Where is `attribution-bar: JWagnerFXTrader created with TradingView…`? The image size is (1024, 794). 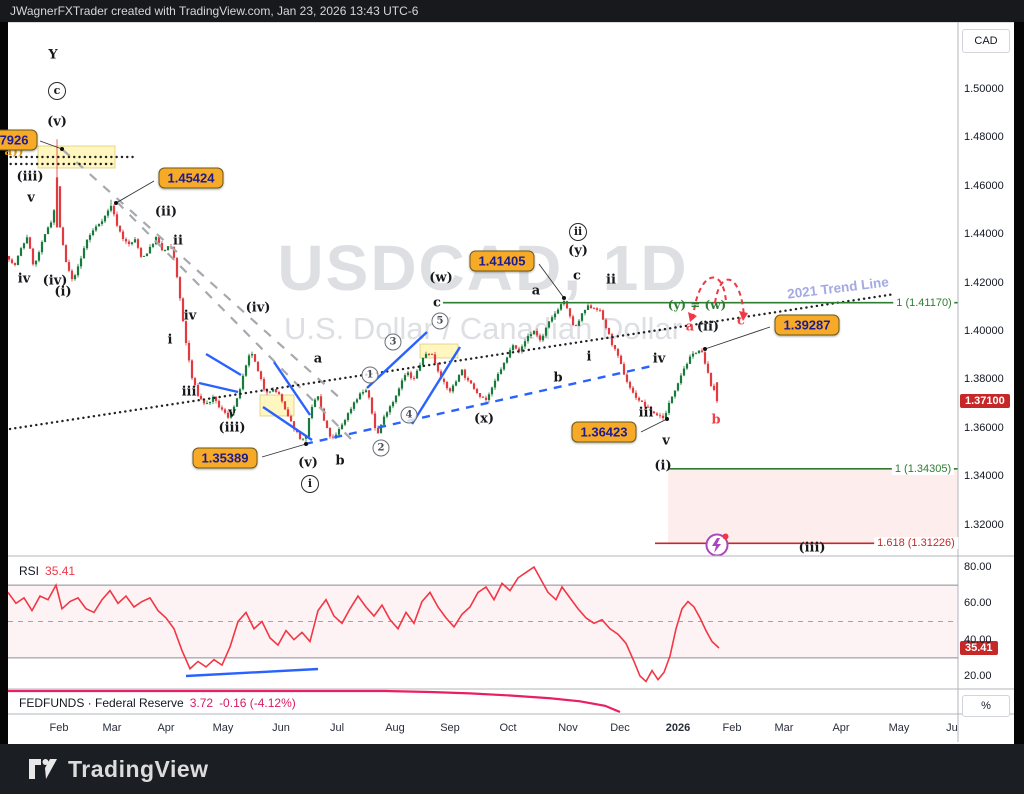 attribution-bar: JWagnerFXTrader created with TradingView… is located at coordinates (512, 11).